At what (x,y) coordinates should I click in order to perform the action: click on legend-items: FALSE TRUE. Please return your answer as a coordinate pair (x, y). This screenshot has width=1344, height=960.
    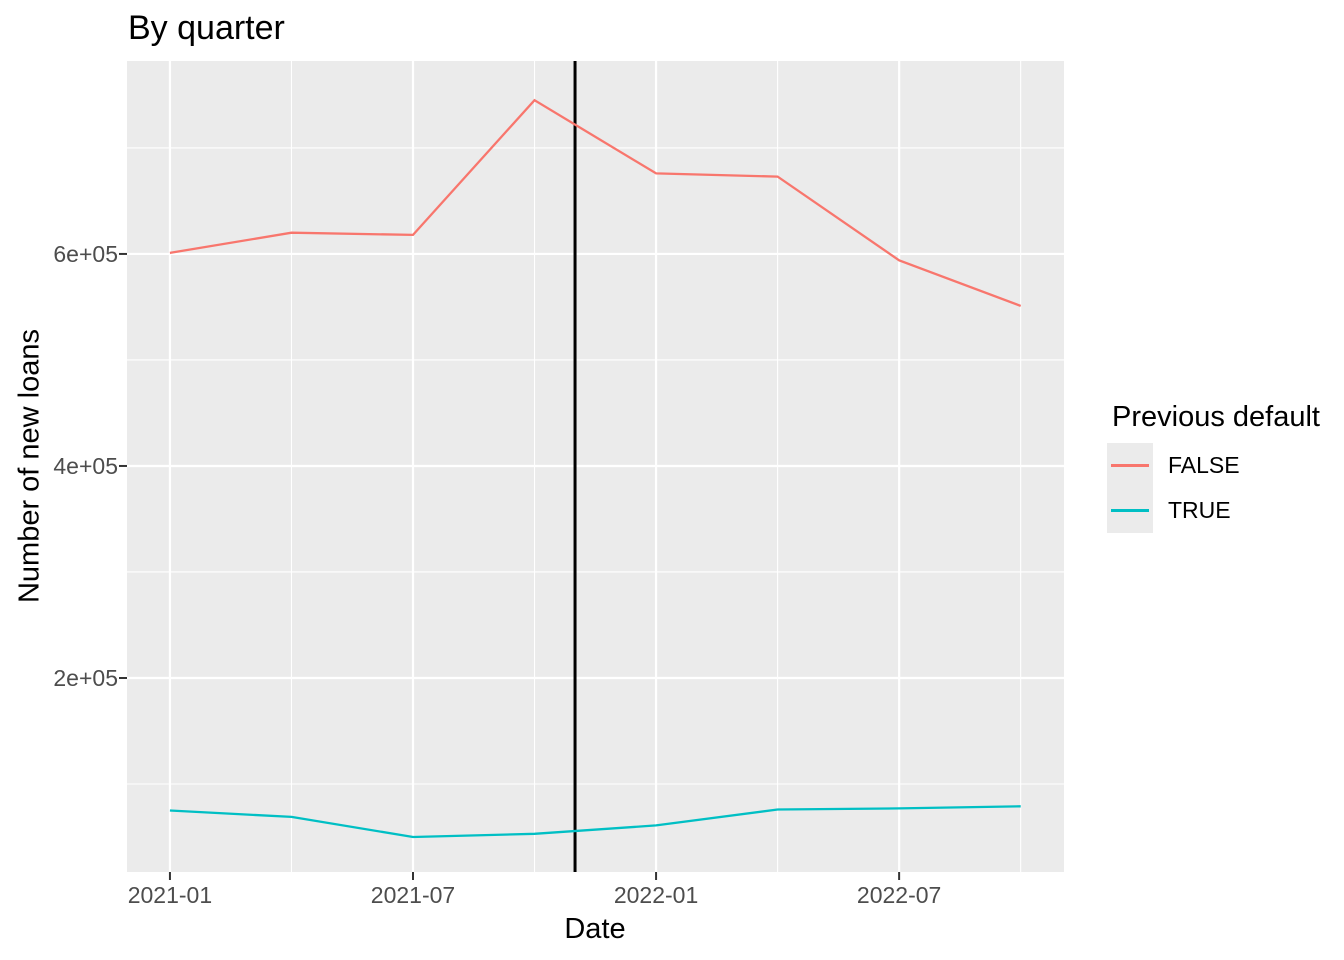
    Looking at the image, I should click on (1213, 488).